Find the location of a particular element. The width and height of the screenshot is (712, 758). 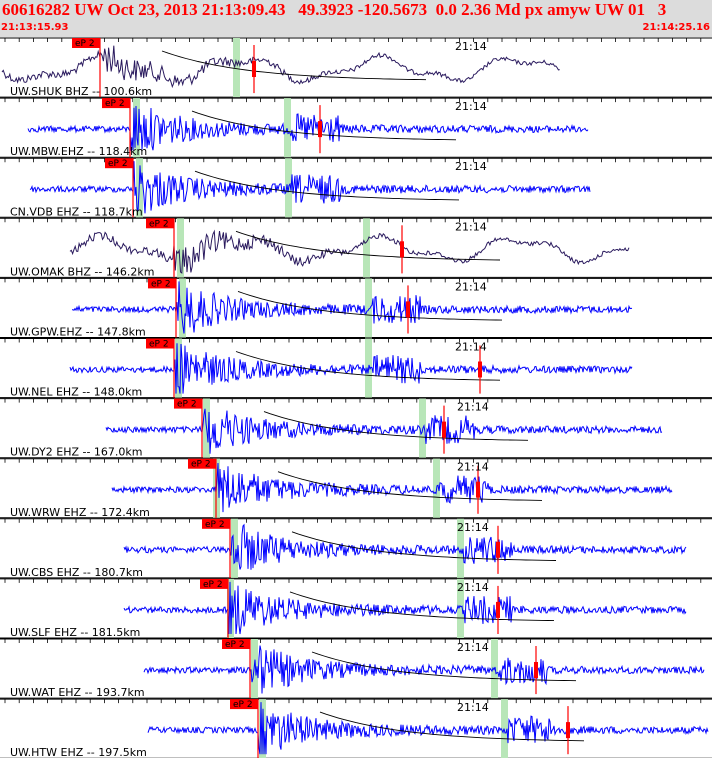

station-label: UW.CBS EHZ -- 180.7km is located at coordinates (76, 572).